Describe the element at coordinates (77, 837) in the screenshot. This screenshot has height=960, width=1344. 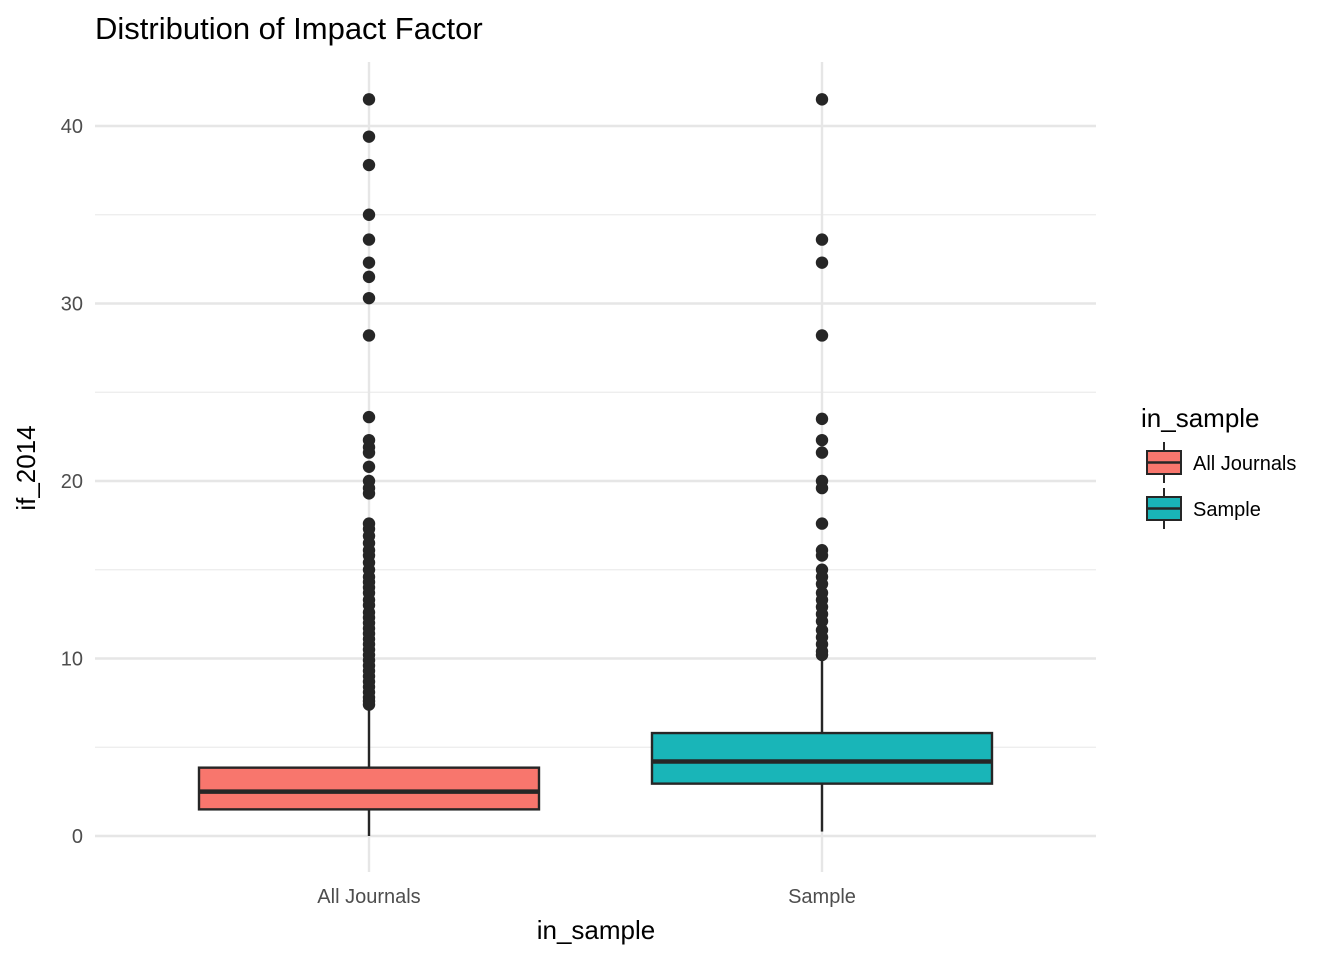
I see `y-tick-label: 0` at that location.